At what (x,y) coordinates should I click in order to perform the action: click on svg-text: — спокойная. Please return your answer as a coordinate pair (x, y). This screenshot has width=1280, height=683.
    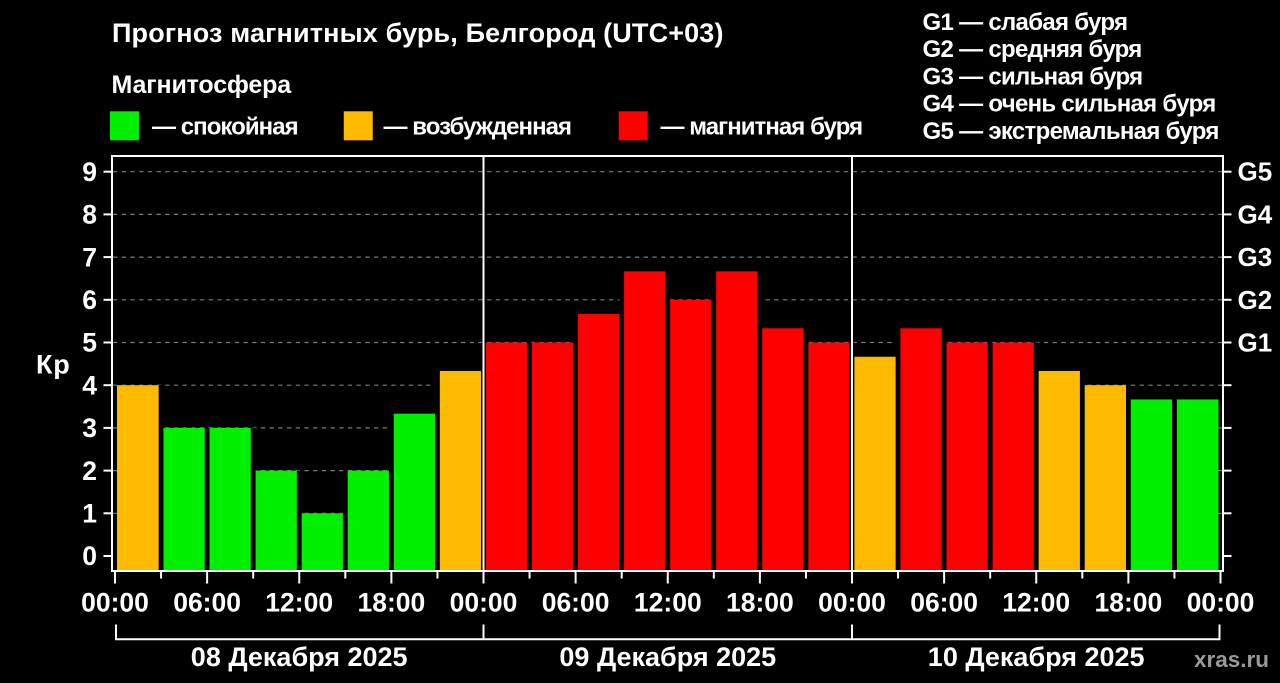
    Looking at the image, I should click on (225, 127).